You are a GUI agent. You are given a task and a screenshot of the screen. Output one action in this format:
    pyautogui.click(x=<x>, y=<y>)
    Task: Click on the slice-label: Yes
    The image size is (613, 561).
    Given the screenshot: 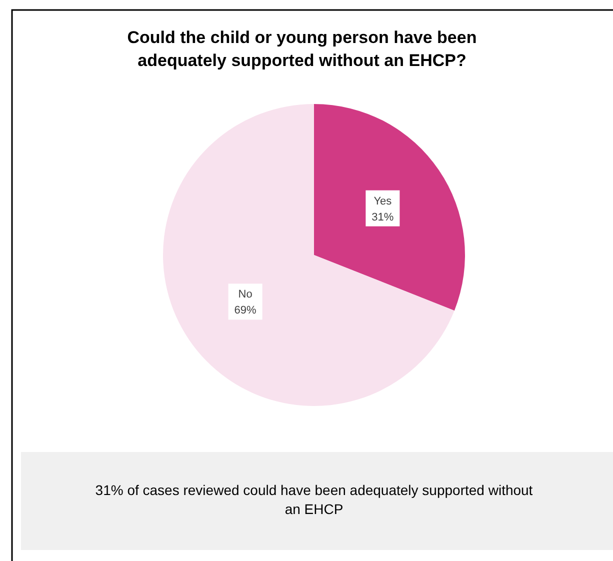 What is the action you would take?
    pyautogui.click(x=383, y=201)
    